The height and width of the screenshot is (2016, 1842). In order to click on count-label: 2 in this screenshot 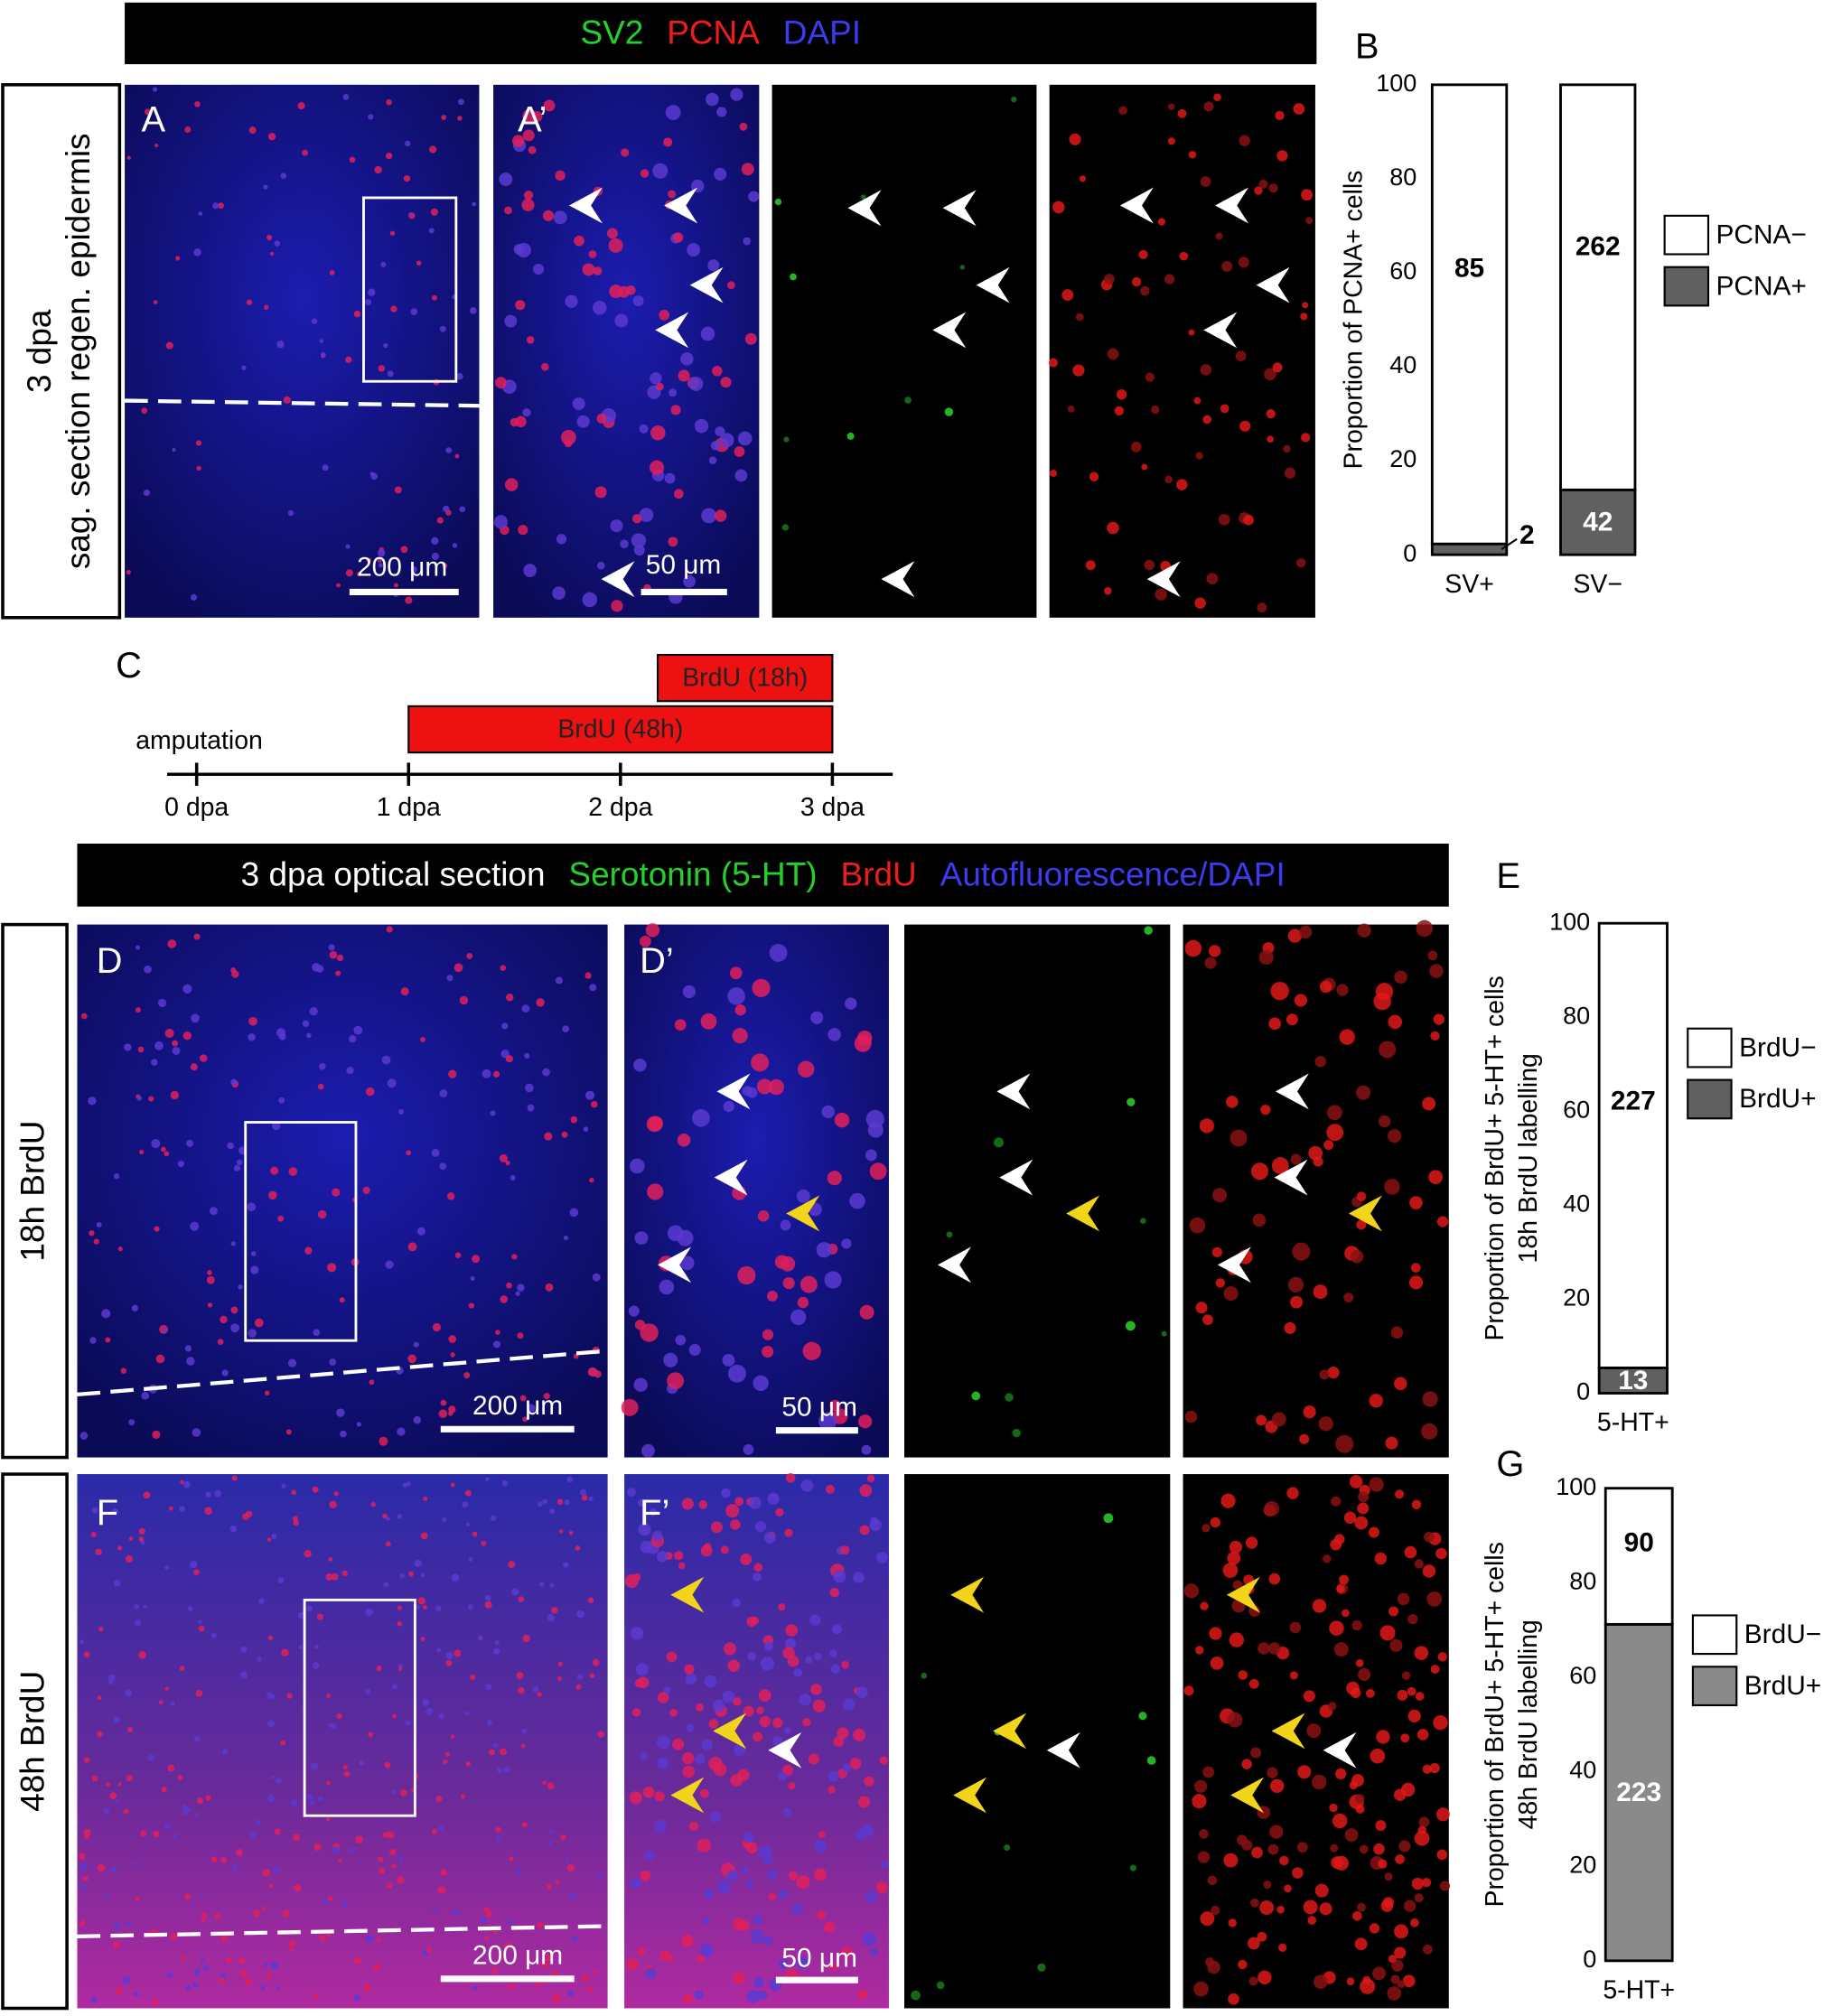, I will do `click(1527, 535)`.